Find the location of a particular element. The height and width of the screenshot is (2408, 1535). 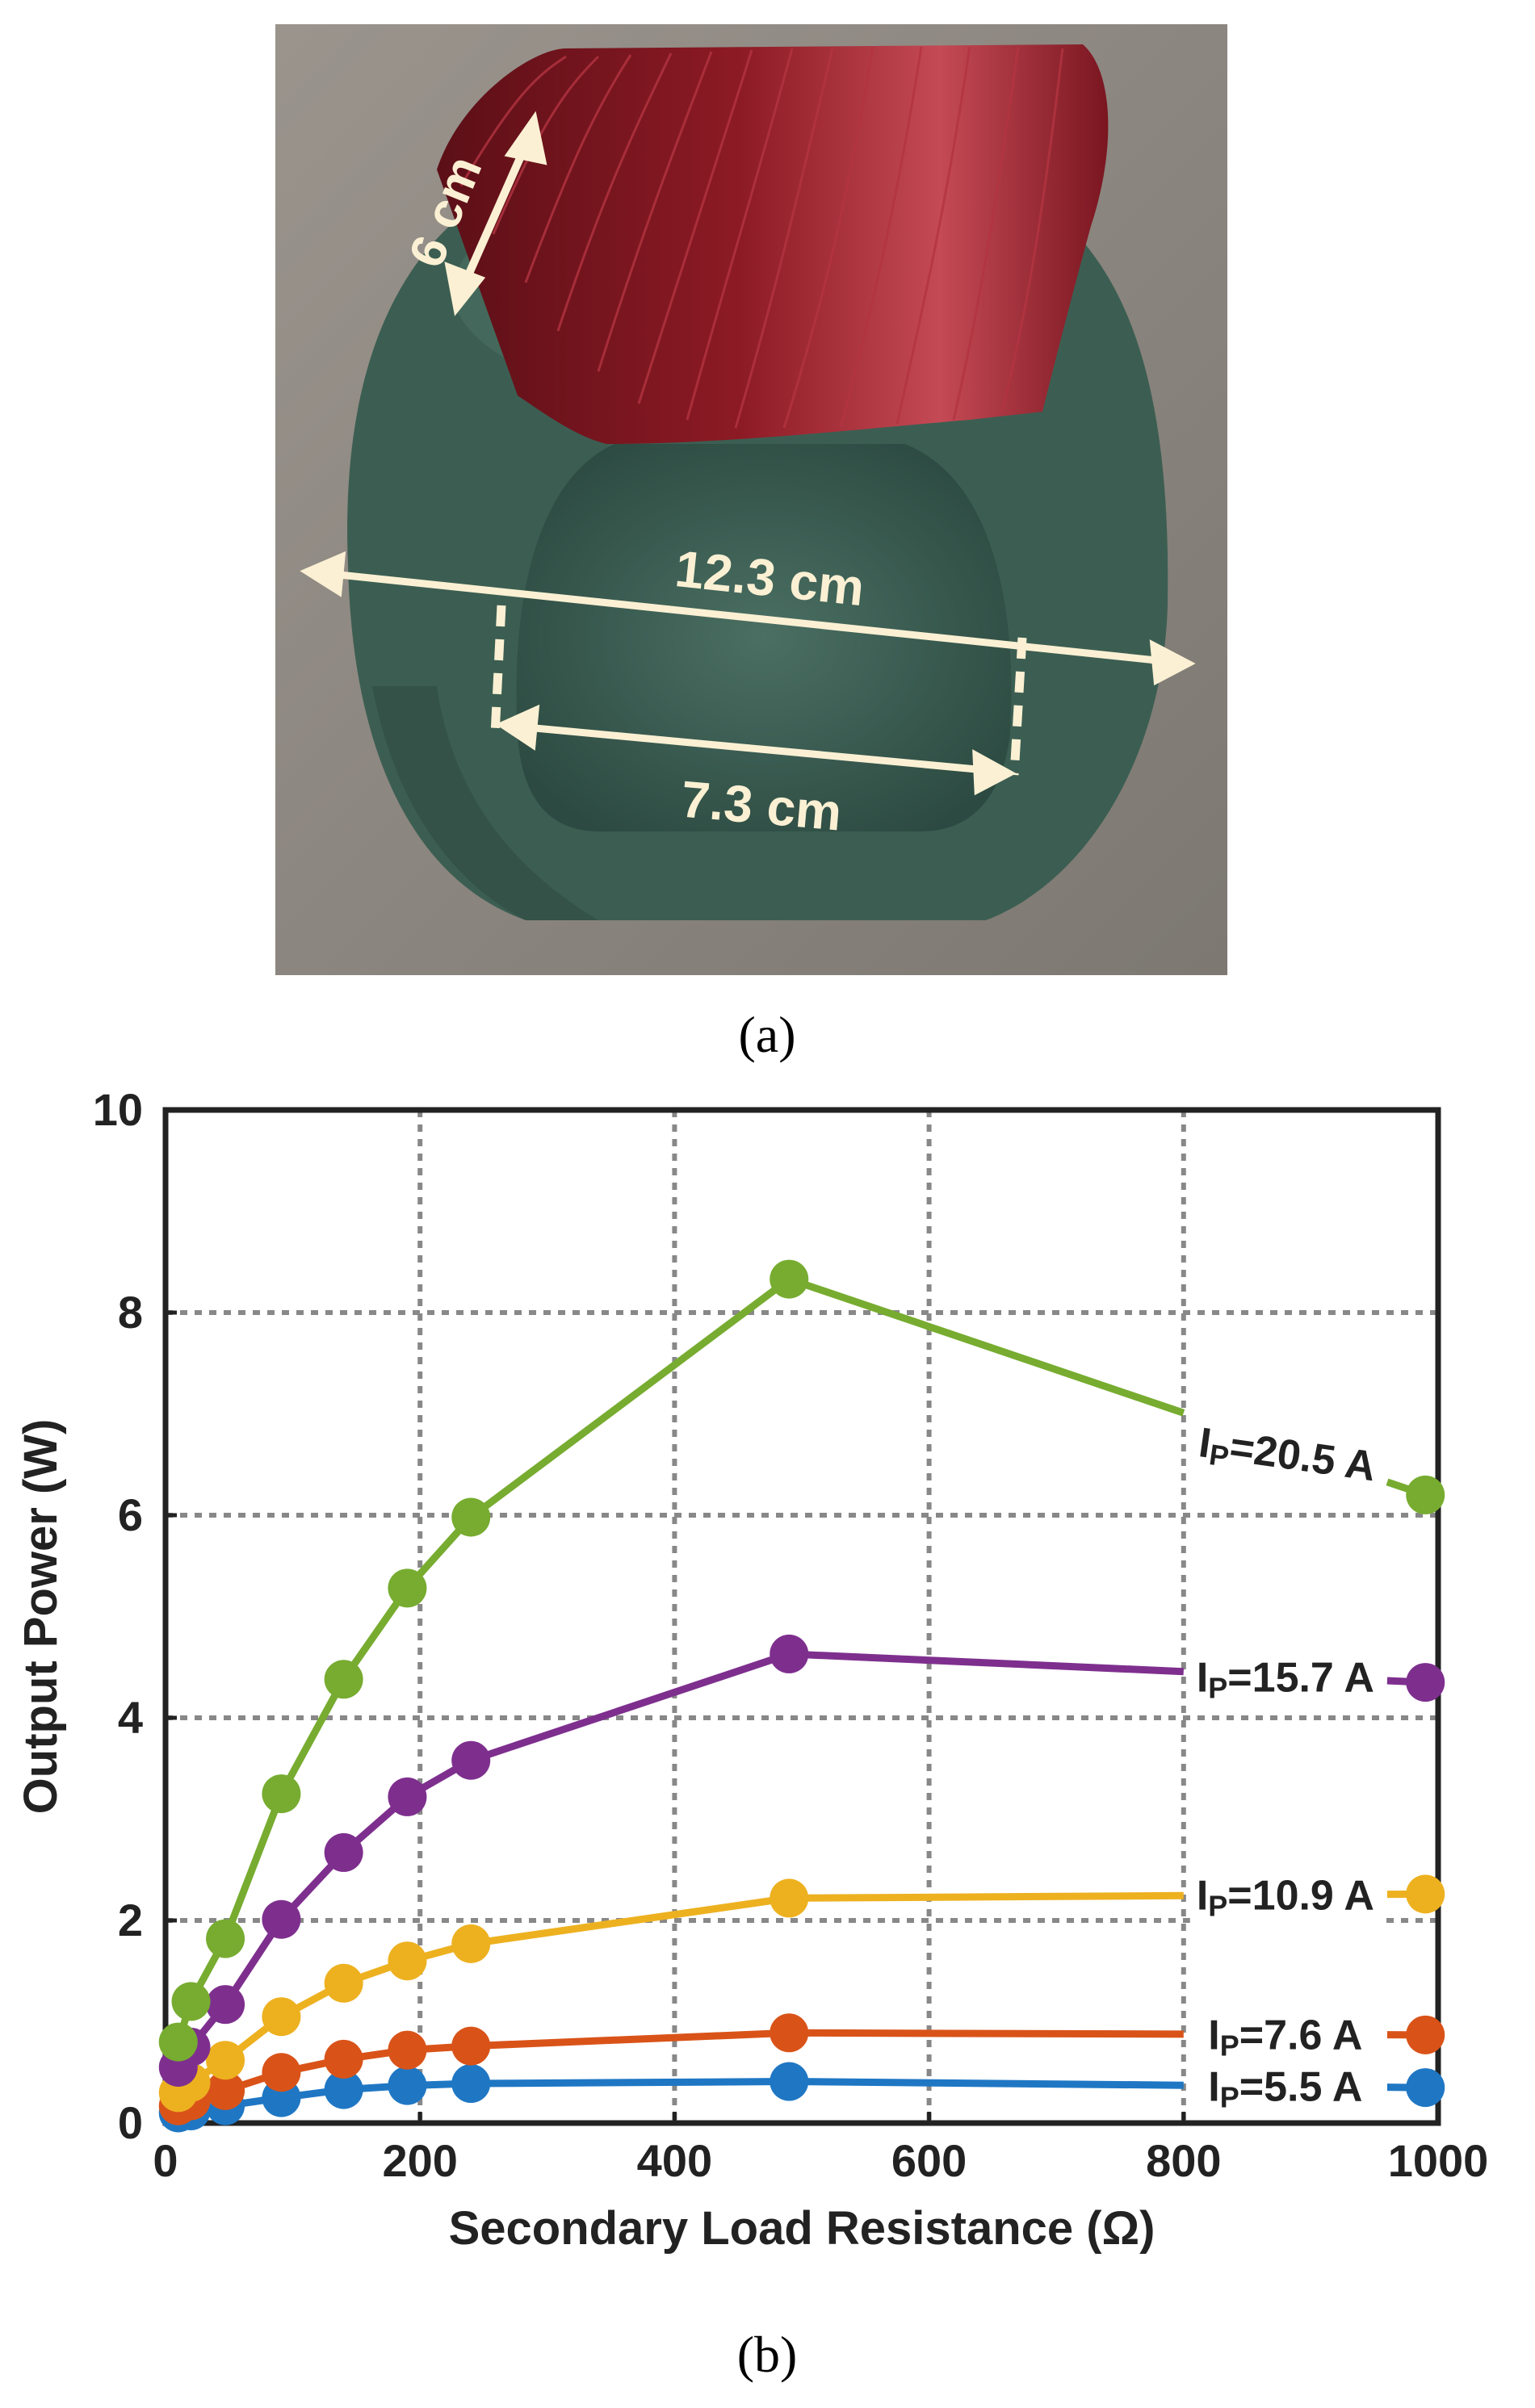

panel-a-caption: (a) is located at coordinates (767, 1034).